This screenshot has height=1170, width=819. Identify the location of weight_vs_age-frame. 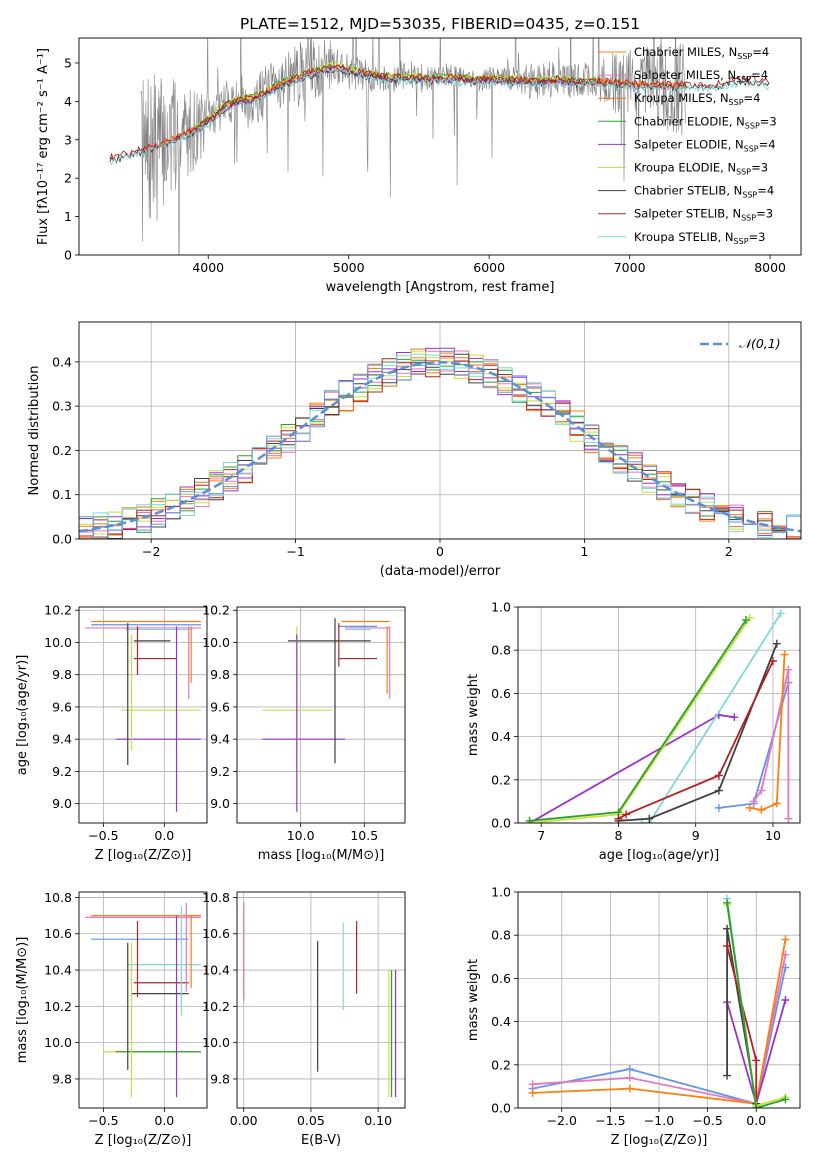
(659, 715).